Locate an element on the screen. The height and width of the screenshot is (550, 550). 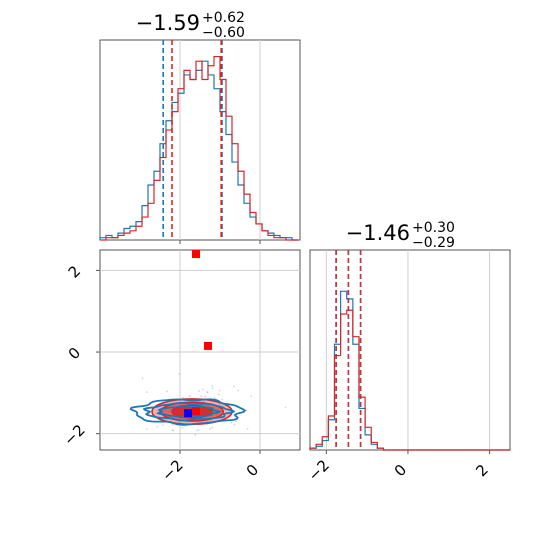
param1-title-median: −1.59 is located at coordinates (168, 23).